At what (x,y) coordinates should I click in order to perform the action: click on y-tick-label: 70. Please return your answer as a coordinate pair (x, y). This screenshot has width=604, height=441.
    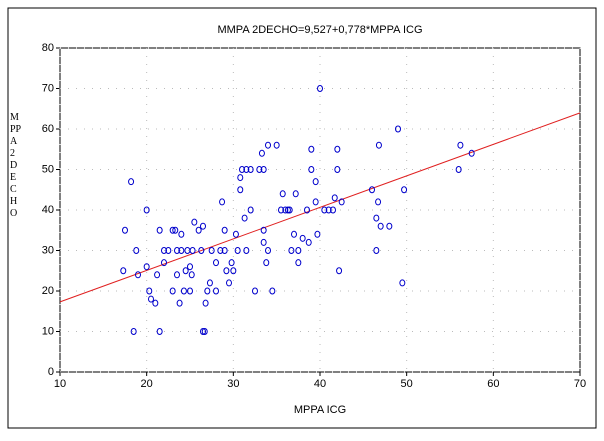
    Looking at the image, I should click on (48, 88).